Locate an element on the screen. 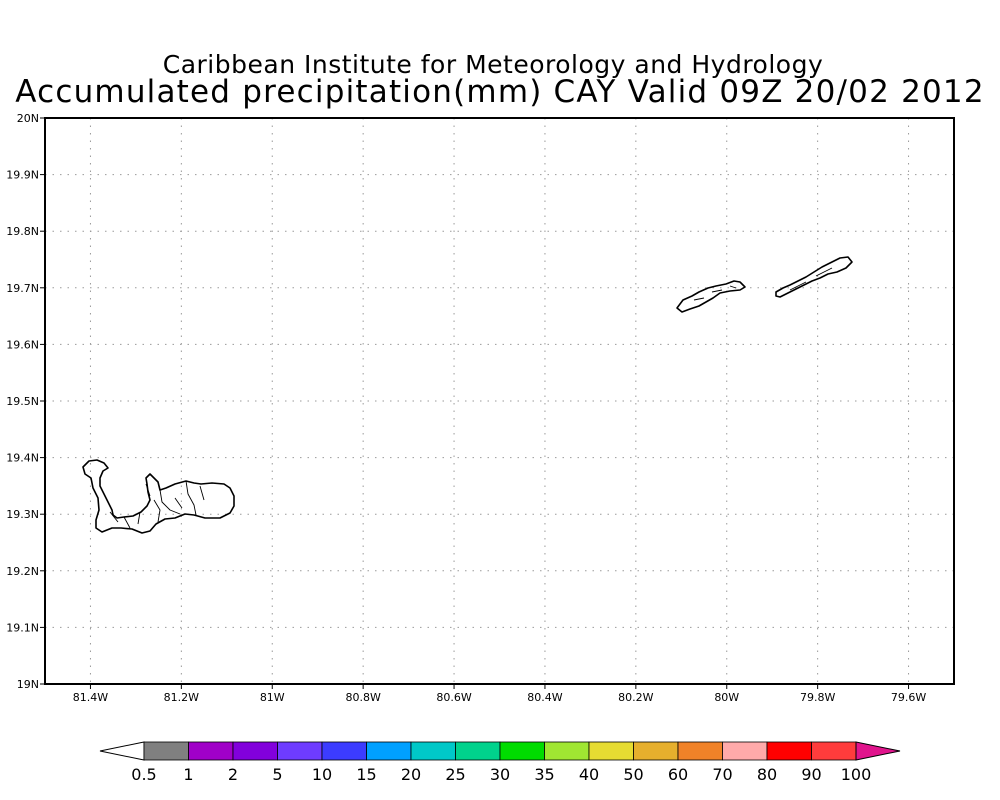 The height and width of the screenshot is (800, 1000). y-tick-label: 19N is located at coordinates (28, 684).